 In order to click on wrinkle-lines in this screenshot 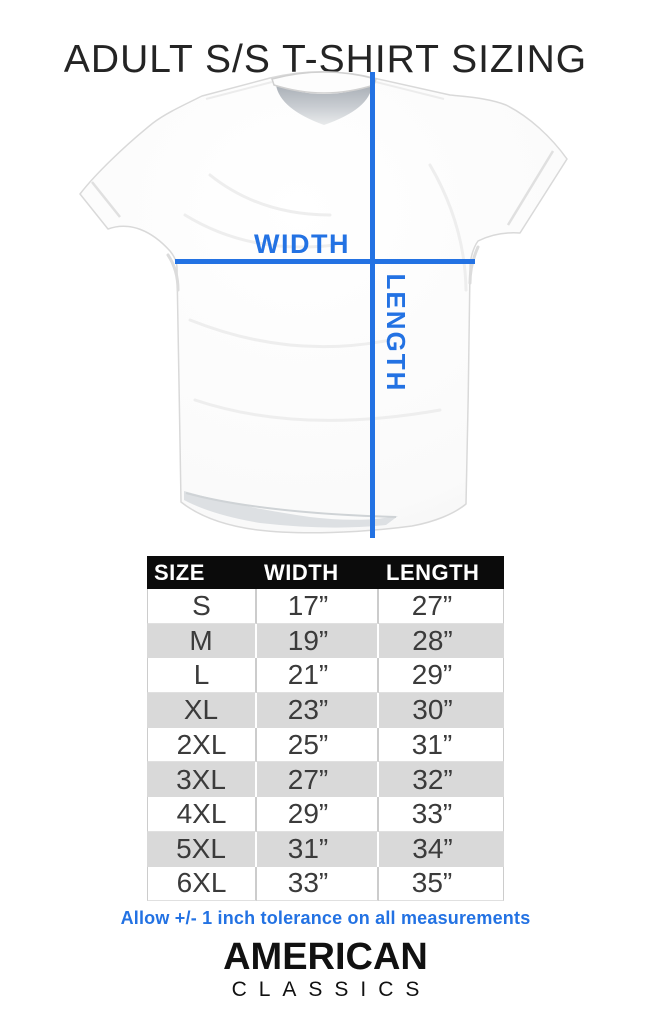, I will do `click(325, 292)`.